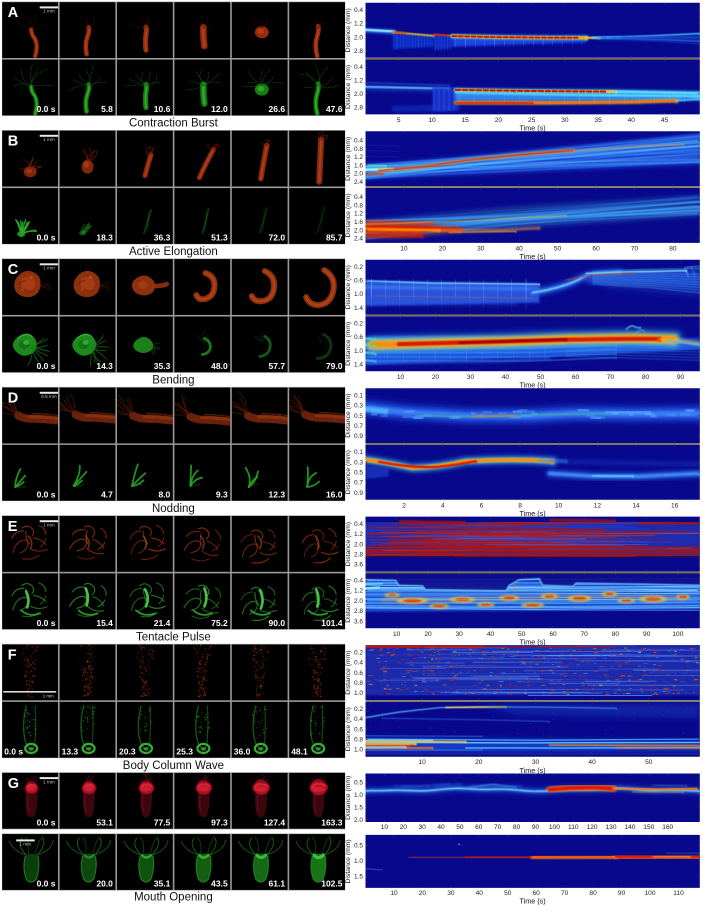 This screenshot has height=913, width=703. I want to click on svg-text: 3.6, so click(358, 621).